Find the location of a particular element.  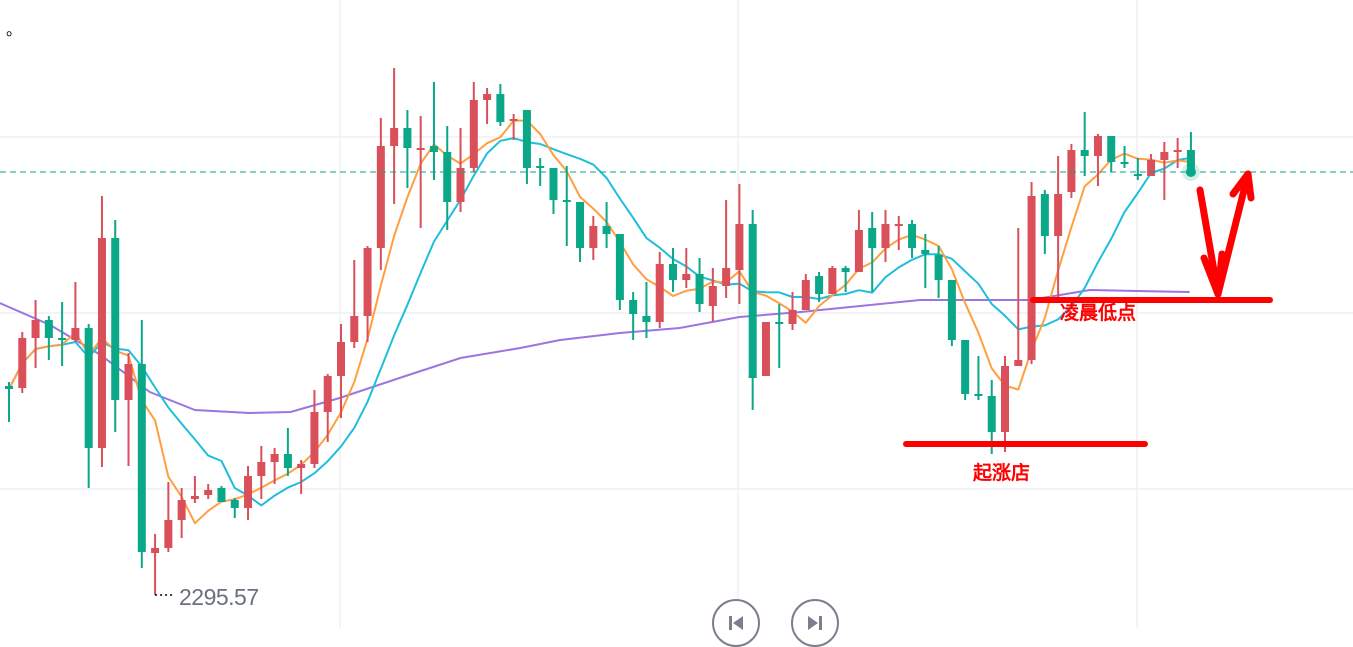

dawn-low-annotation: 凌晨低点 is located at coordinates (1098, 313).